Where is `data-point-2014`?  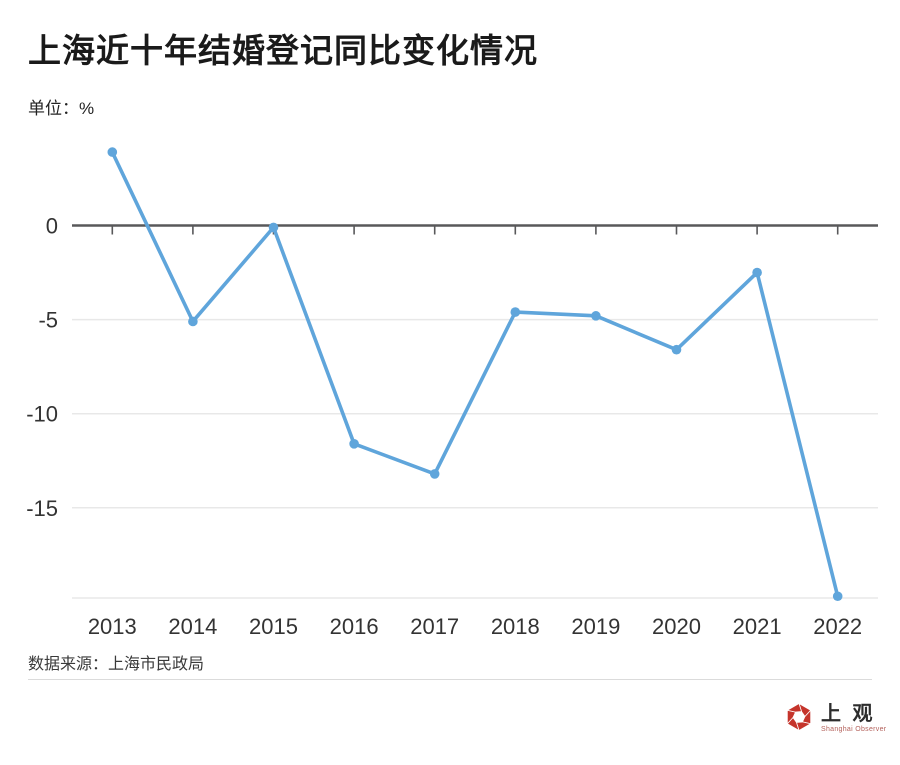
data-point-2014 is located at coordinates (193, 321).